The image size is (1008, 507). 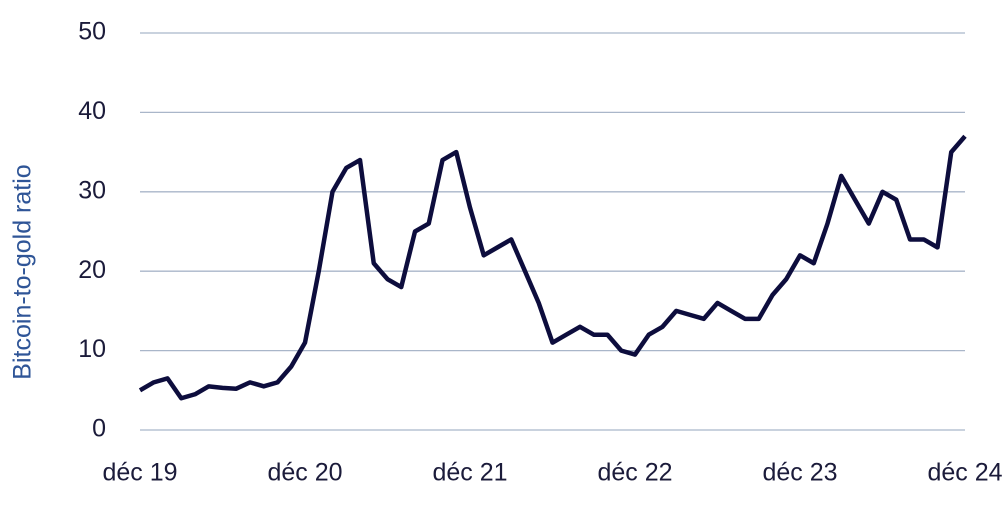 I want to click on x-tick-label: déc 23, so click(x=799, y=473).